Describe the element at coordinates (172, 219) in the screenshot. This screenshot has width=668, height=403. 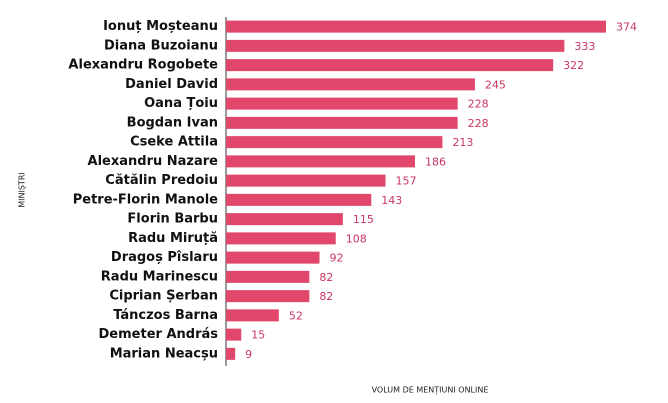
I see `y-tick-label: Florin Barbu` at that location.